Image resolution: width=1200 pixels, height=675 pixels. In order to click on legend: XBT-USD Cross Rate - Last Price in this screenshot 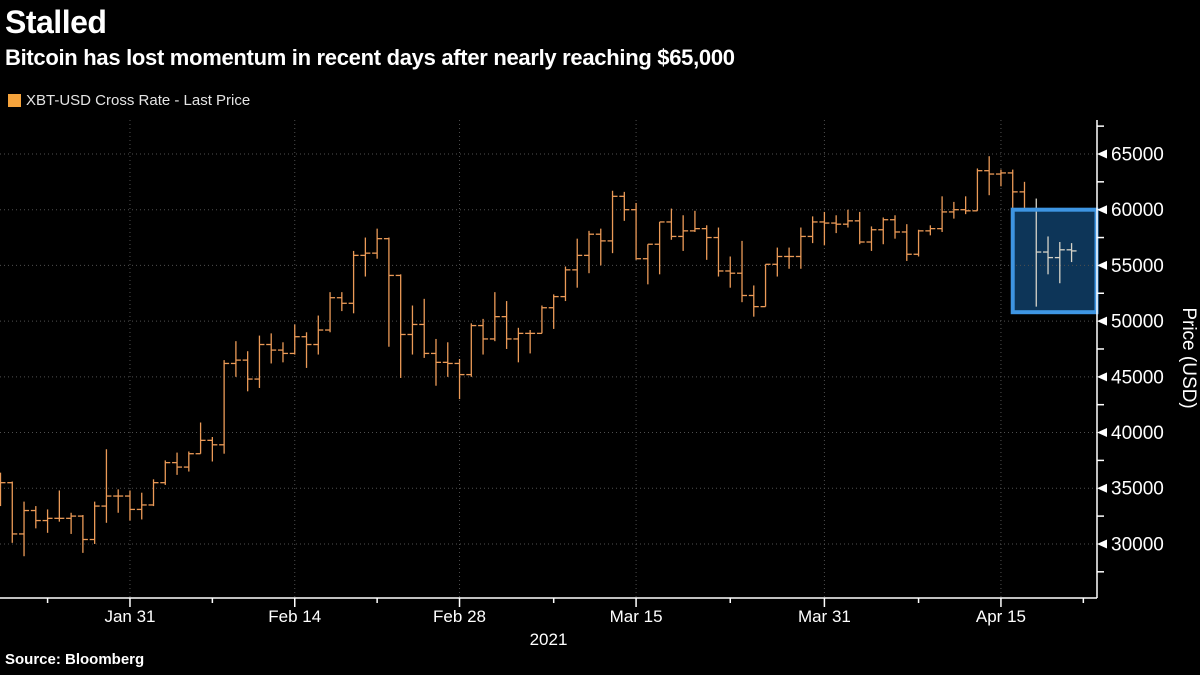, I will do `click(129, 100)`.